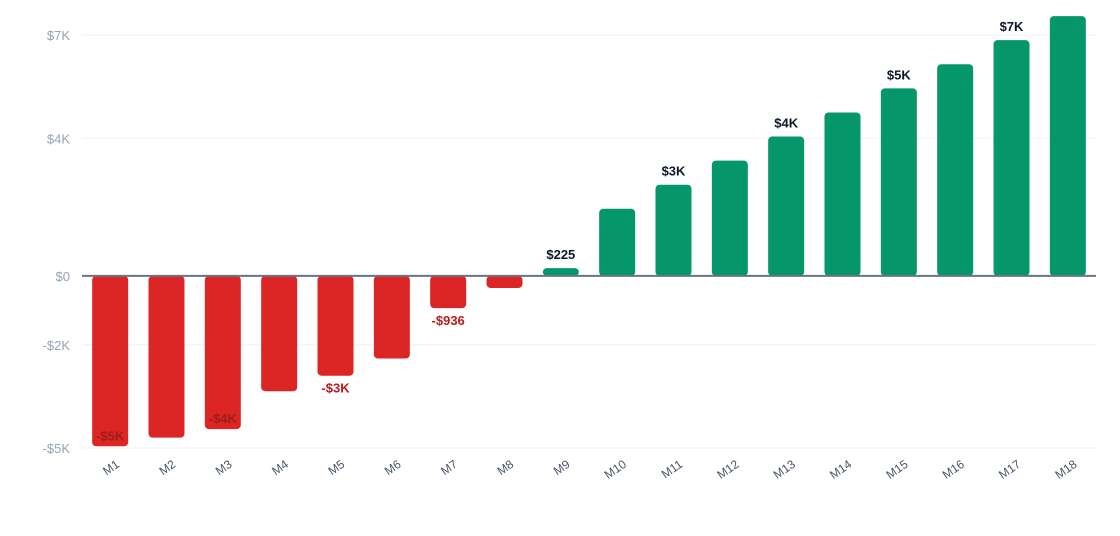 Image resolution: width=1120 pixels, height=536 pixels. I want to click on bar-m13, so click(786, 206).